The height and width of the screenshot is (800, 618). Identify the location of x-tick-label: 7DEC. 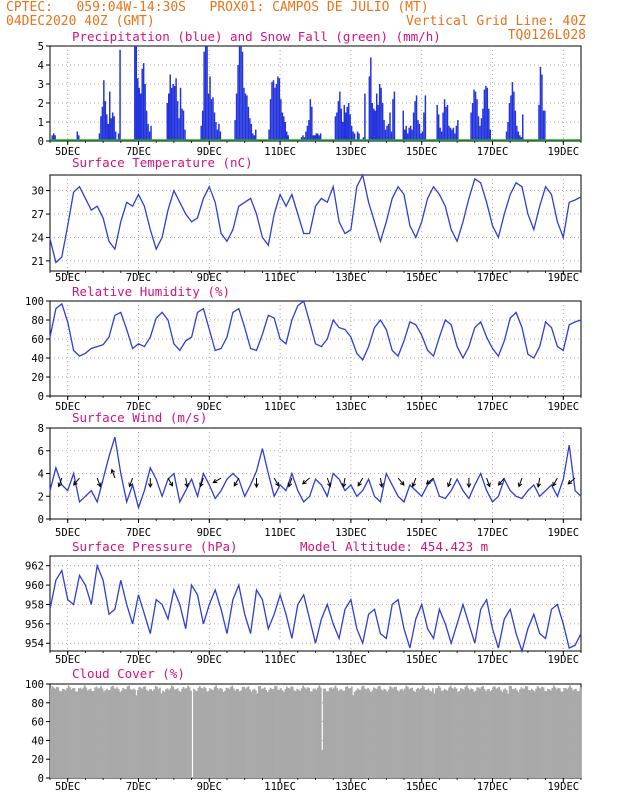
(138, 660).